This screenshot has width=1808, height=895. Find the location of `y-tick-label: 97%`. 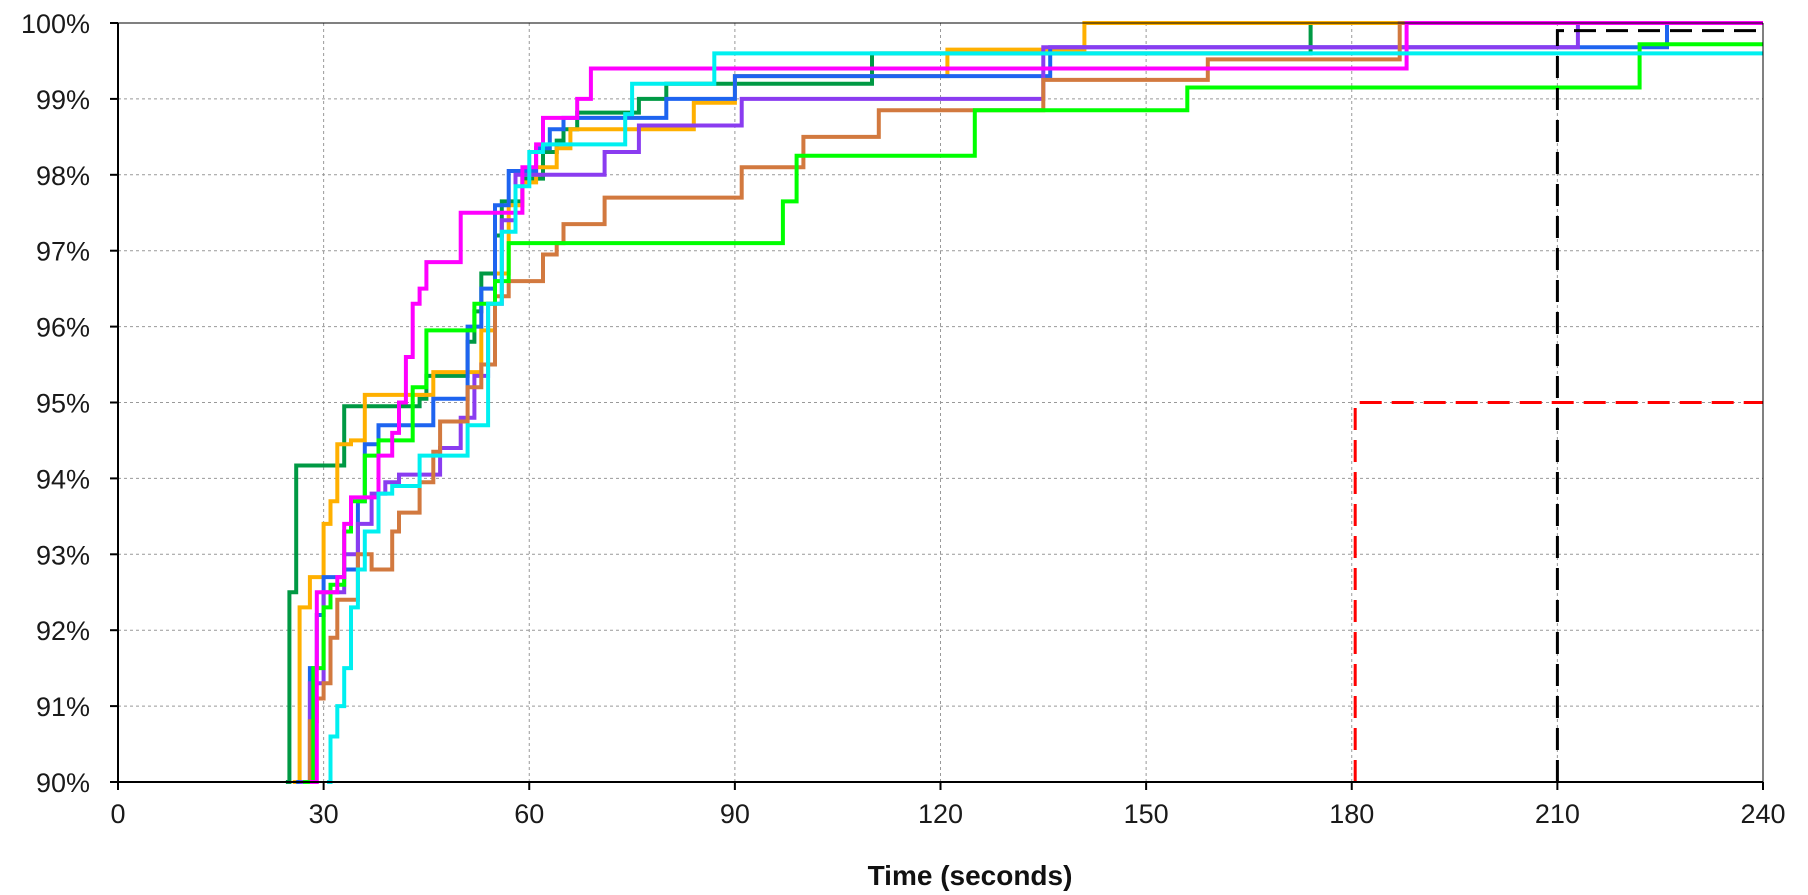

y-tick-label: 97% is located at coordinates (63, 252).